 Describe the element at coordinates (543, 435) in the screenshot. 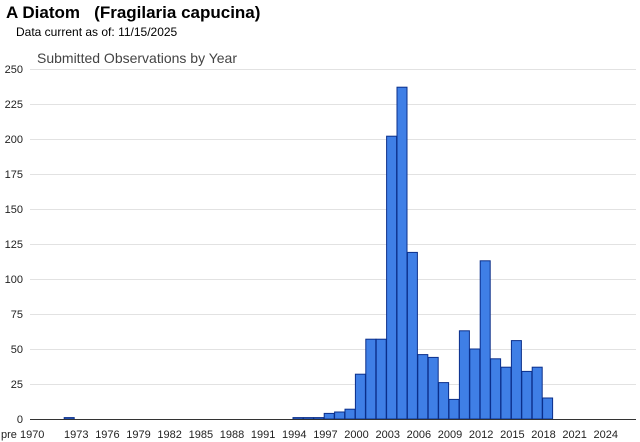

I see `x-tick-label: 2018` at that location.